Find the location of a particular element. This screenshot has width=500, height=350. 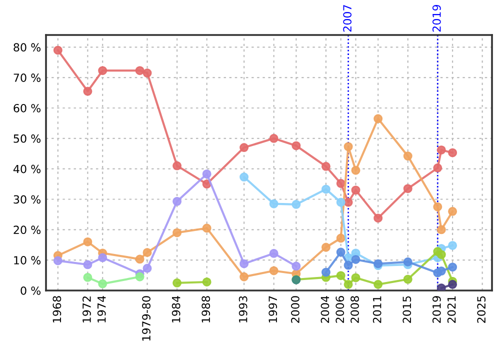

x-tick-label: 1968 is located at coordinates (57, 309).